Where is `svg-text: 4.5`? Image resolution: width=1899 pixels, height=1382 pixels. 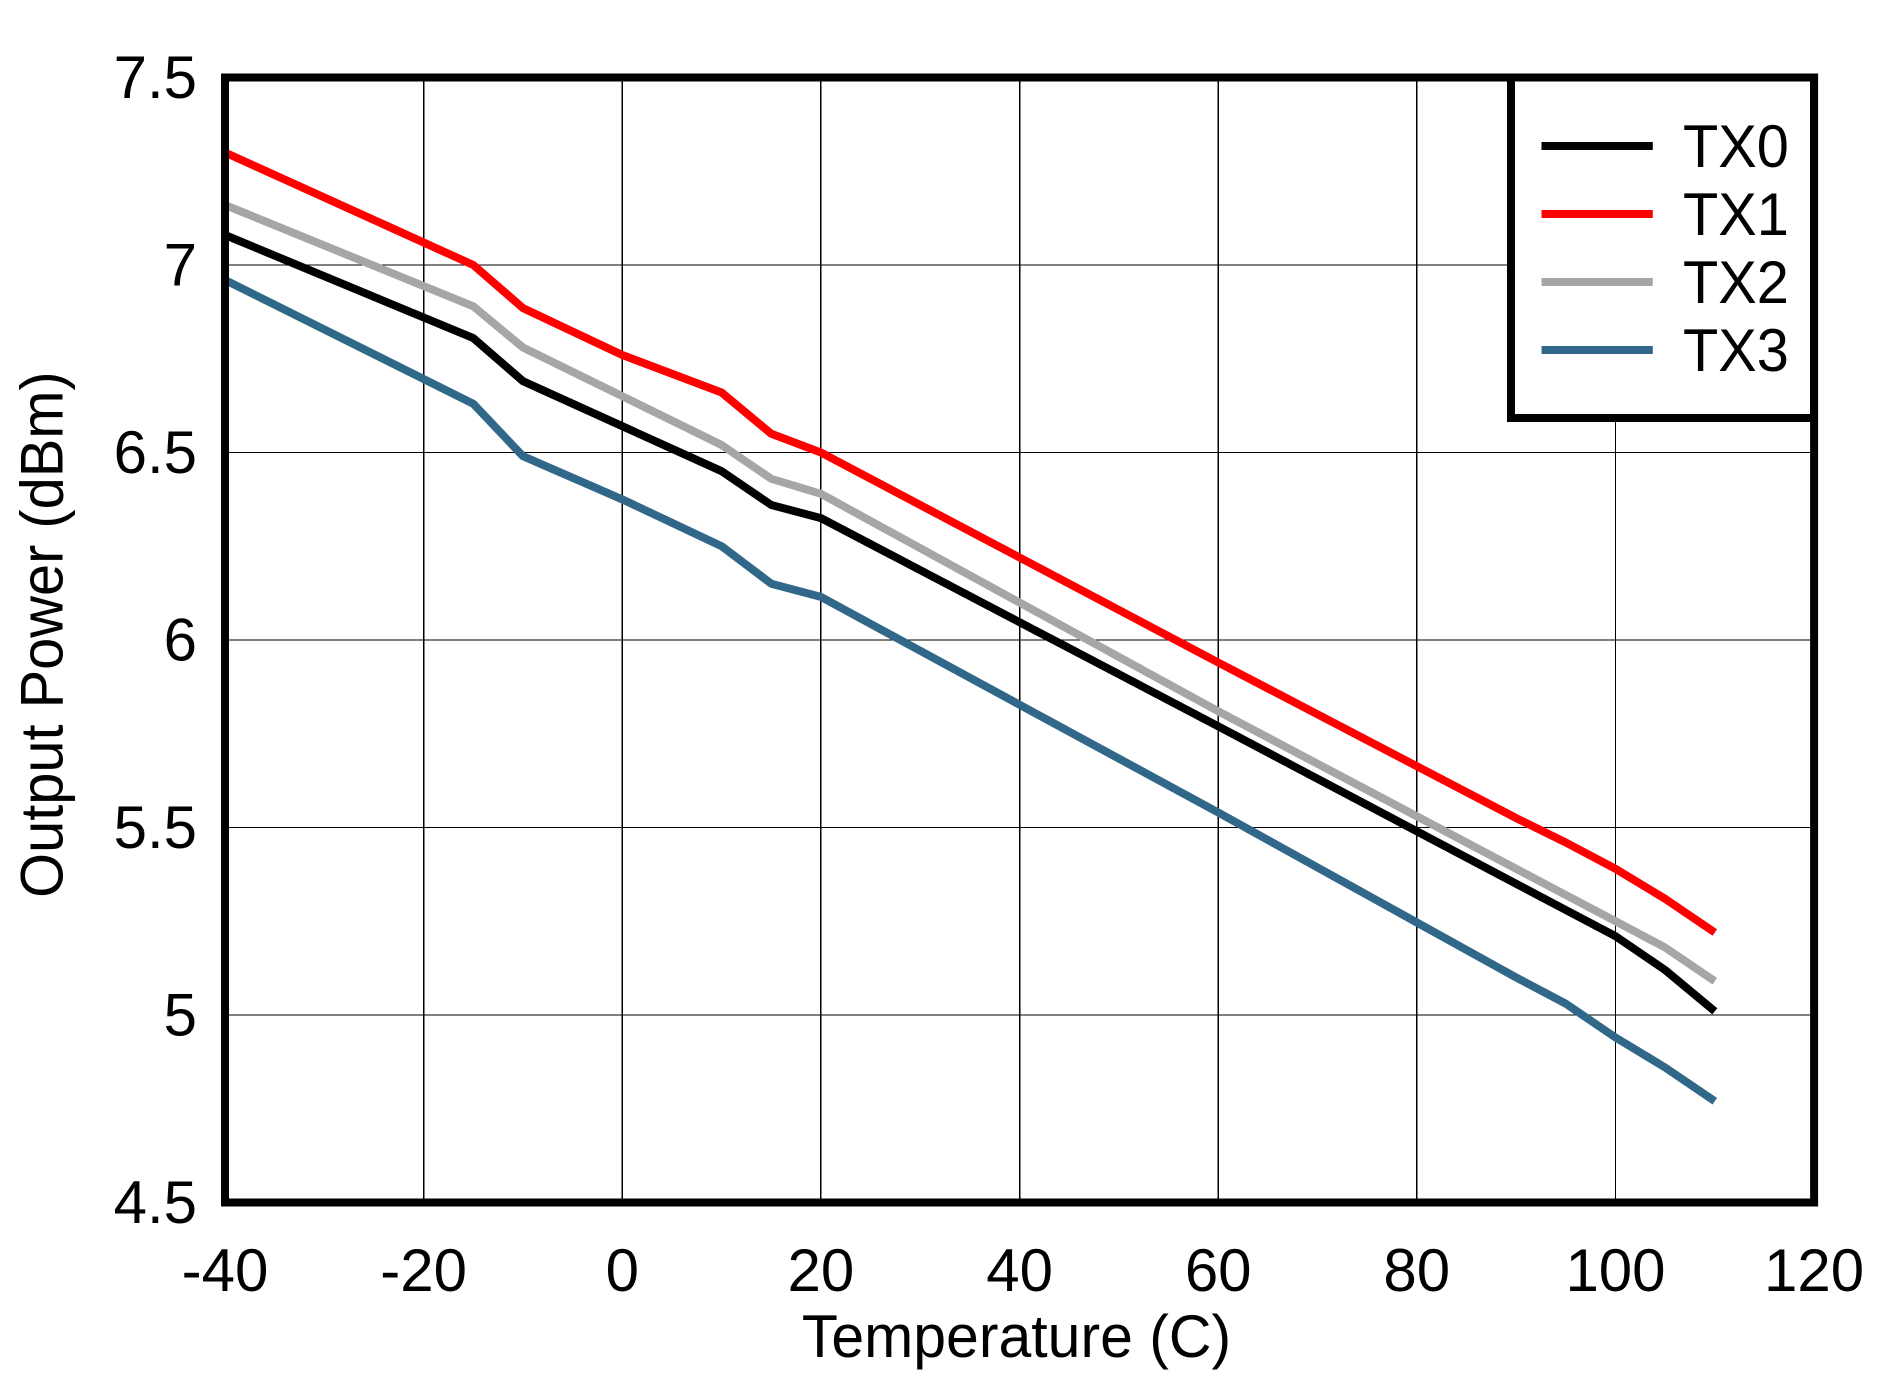 svg-text: 4.5 is located at coordinates (155, 1202).